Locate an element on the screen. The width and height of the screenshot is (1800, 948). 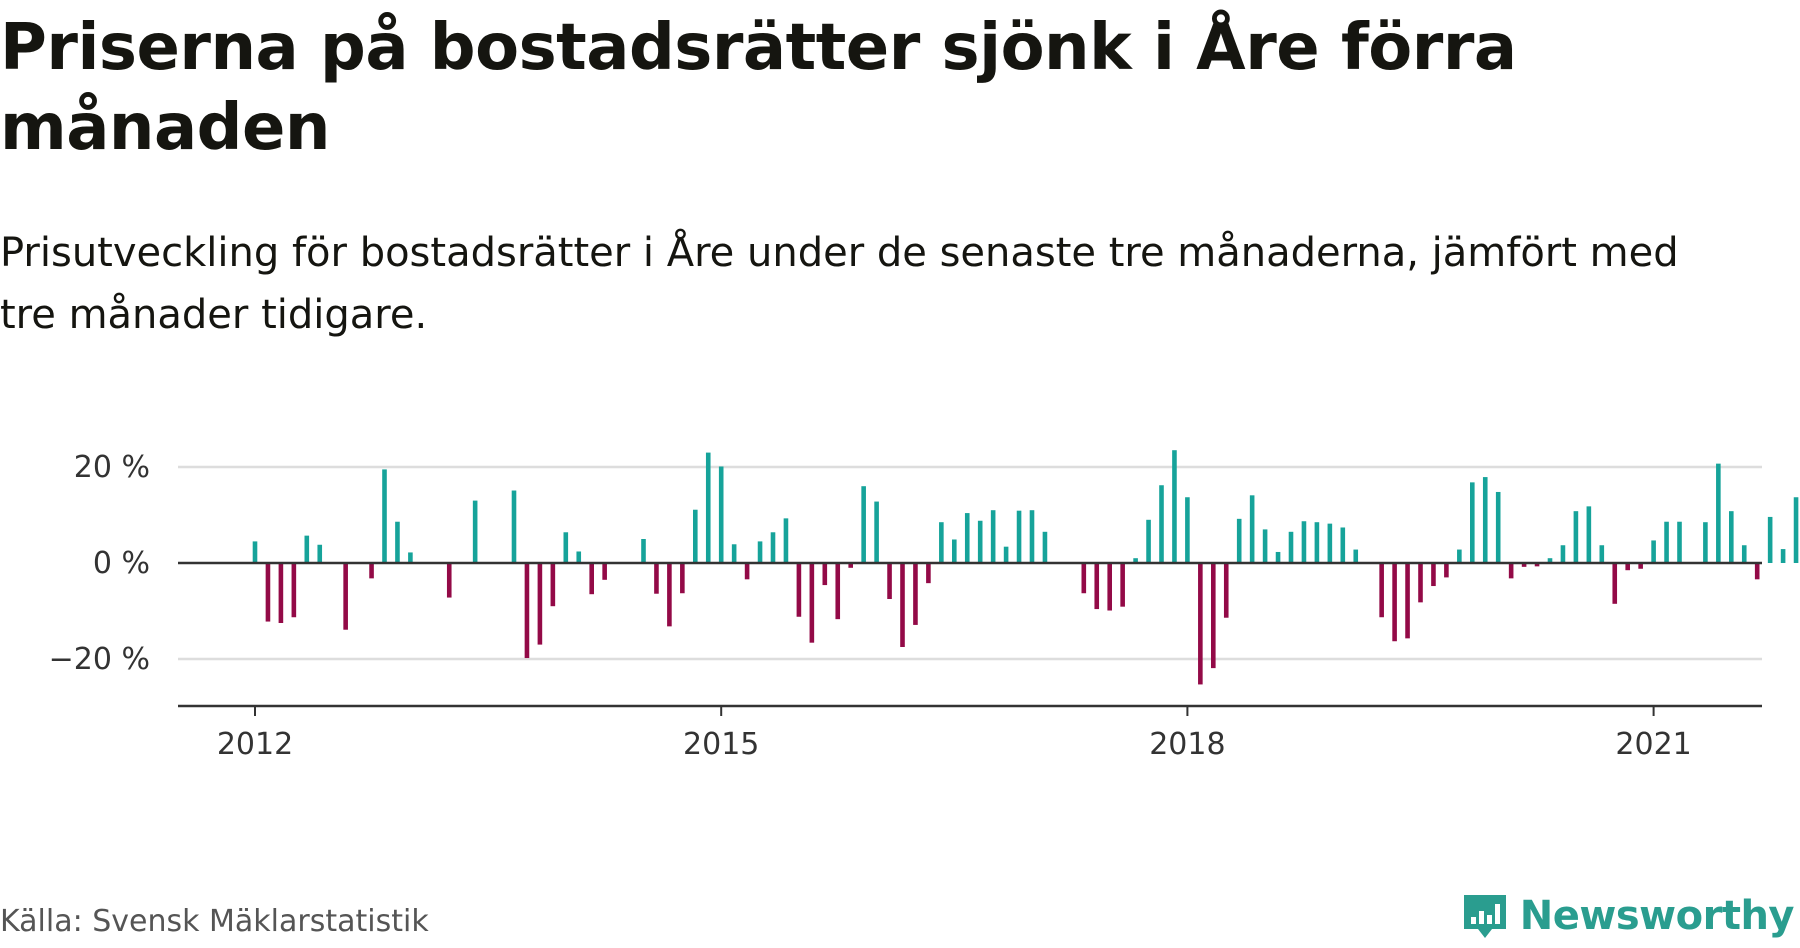
newsworthy-logo-icon is located at coordinates (1484, 916).